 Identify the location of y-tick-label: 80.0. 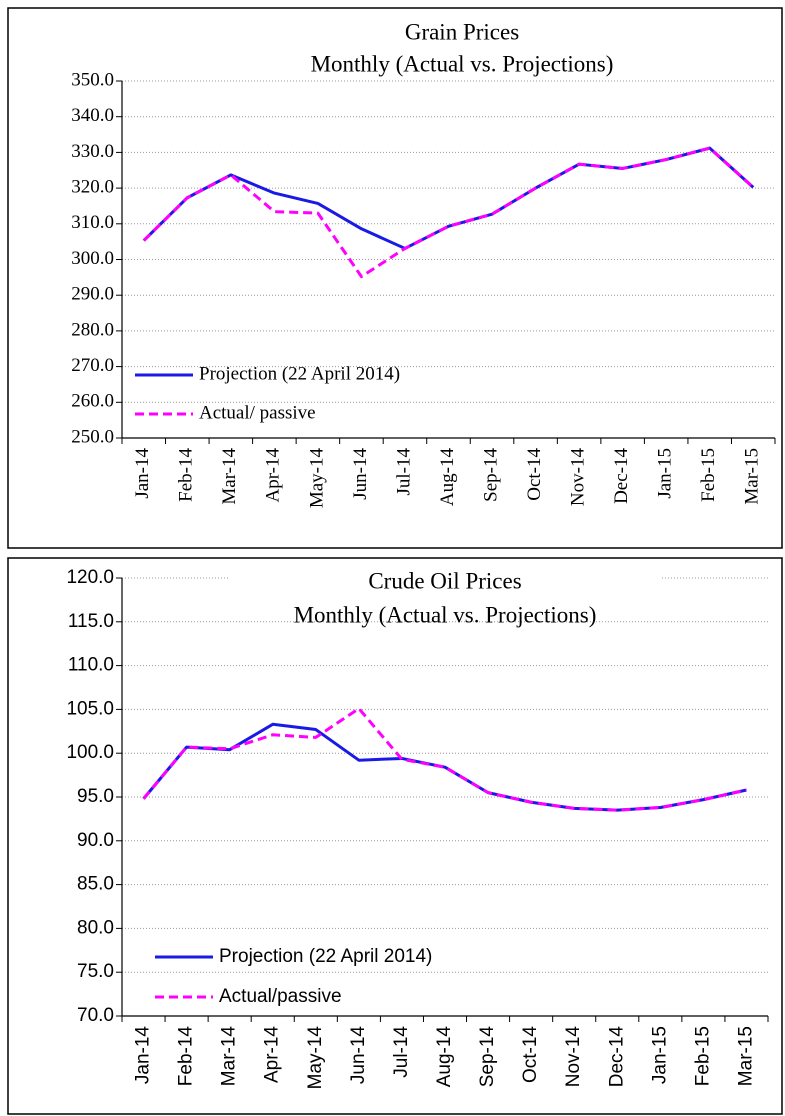
(95, 927).